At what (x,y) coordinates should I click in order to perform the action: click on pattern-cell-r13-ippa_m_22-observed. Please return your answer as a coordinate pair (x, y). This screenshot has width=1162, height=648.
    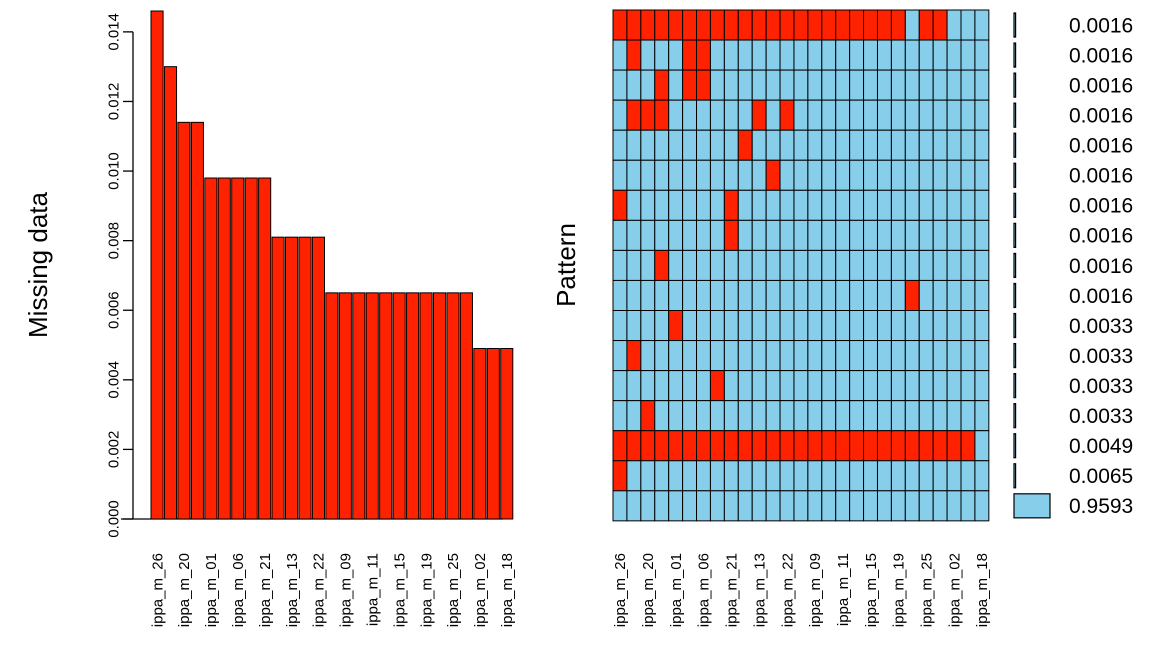
    Looking at the image, I should click on (787, 416).